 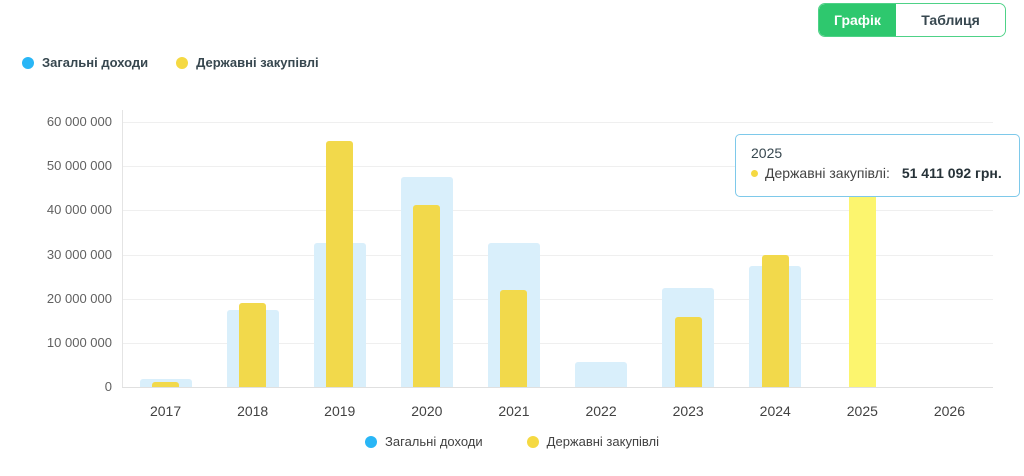 I want to click on x-axis-tick-label-2026: 2026, so click(x=949, y=411).